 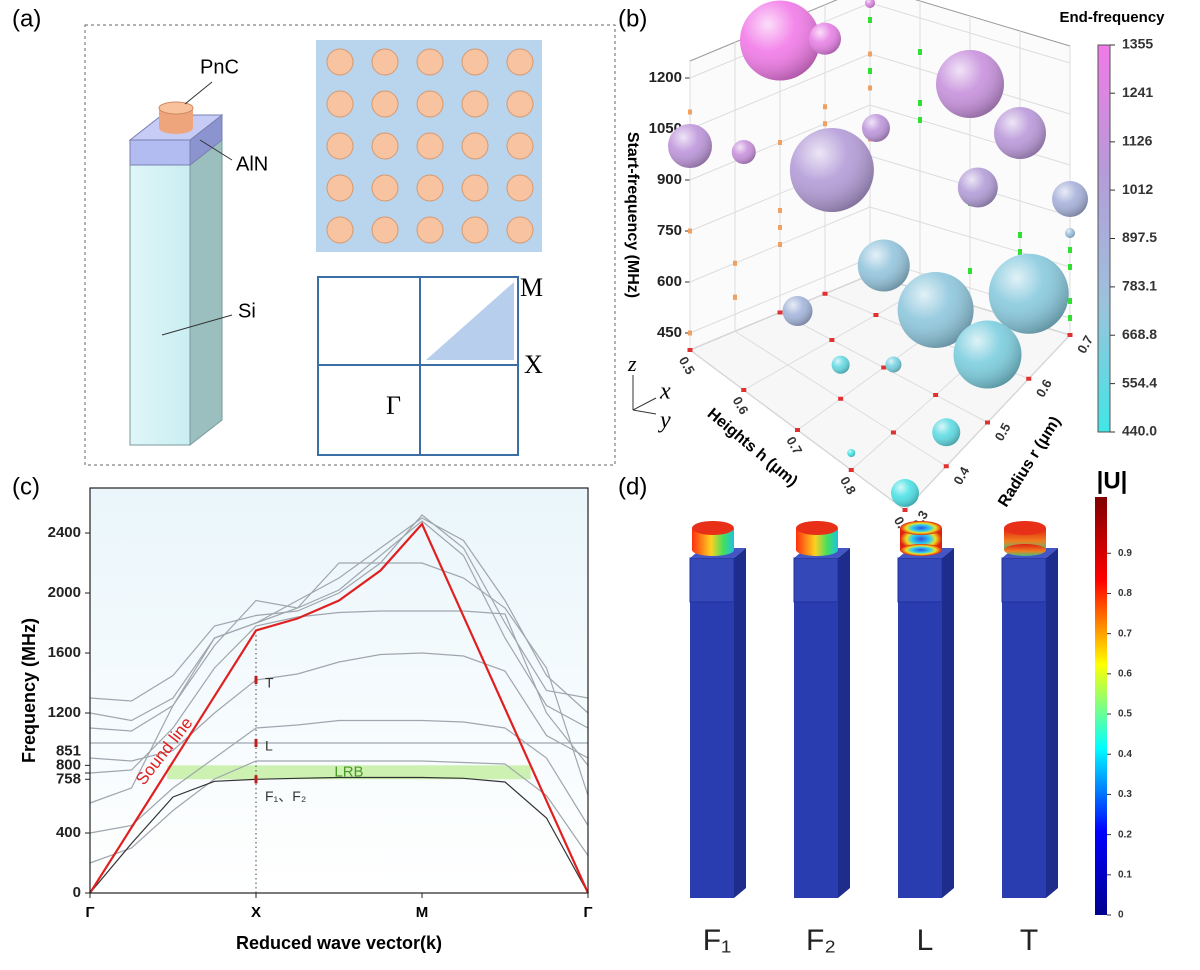 What do you see at coordinates (1125, 633) in the screenshot?
I see `colorbar-tick-label: 0.7` at bounding box center [1125, 633].